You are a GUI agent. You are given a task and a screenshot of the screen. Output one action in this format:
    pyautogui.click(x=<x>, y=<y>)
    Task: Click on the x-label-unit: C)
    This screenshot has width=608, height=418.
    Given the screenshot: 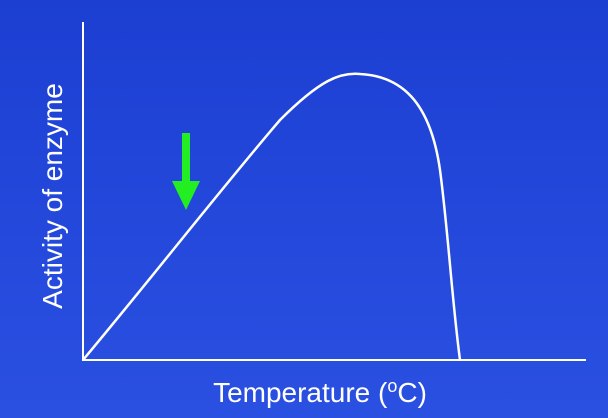 What is the action you would take?
    pyautogui.click(x=412, y=392)
    